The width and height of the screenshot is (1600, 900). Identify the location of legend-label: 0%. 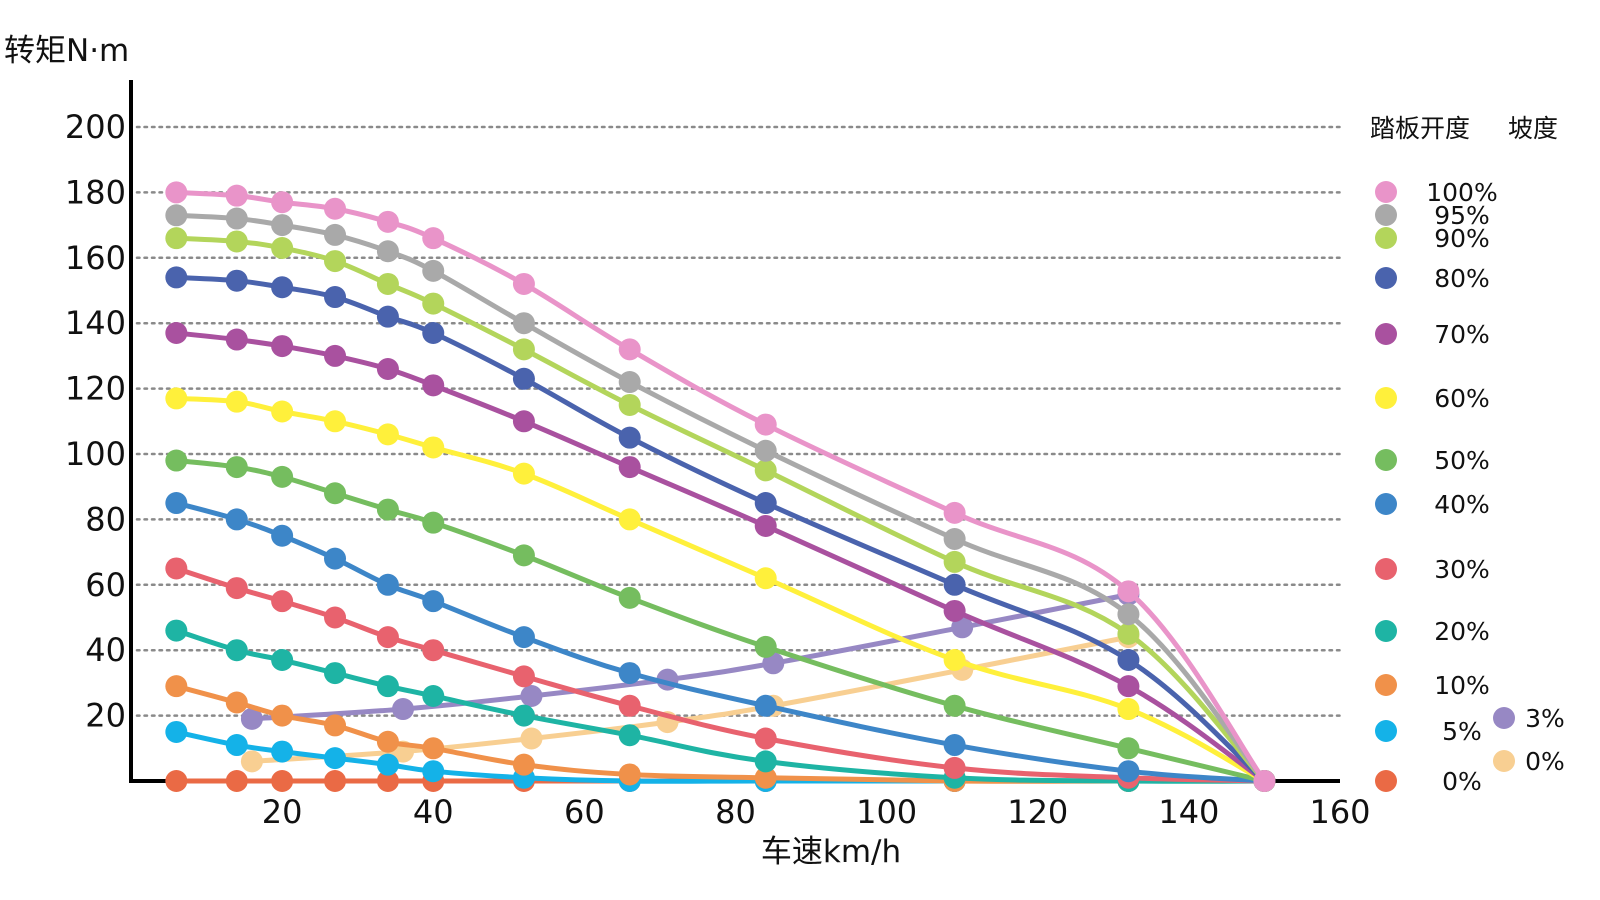
(1462, 781).